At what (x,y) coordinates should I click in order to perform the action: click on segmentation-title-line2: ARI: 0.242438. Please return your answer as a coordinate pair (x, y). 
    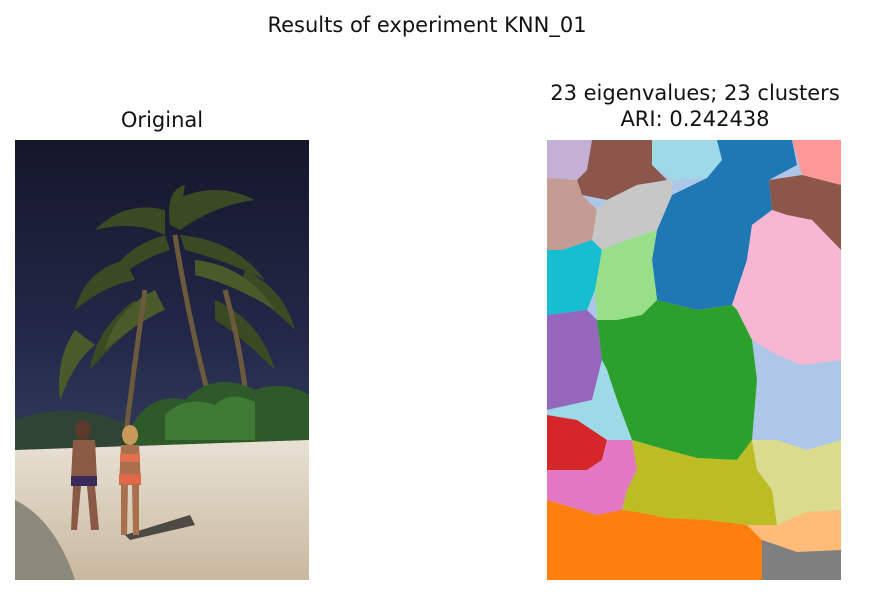
    Looking at the image, I should click on (695, 119).